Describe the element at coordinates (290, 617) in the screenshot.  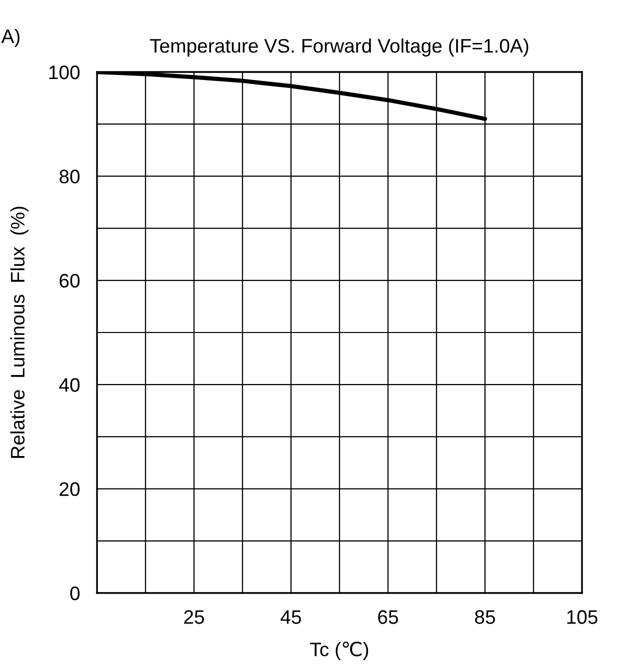
I see `x-tick-label: 45` at that location.